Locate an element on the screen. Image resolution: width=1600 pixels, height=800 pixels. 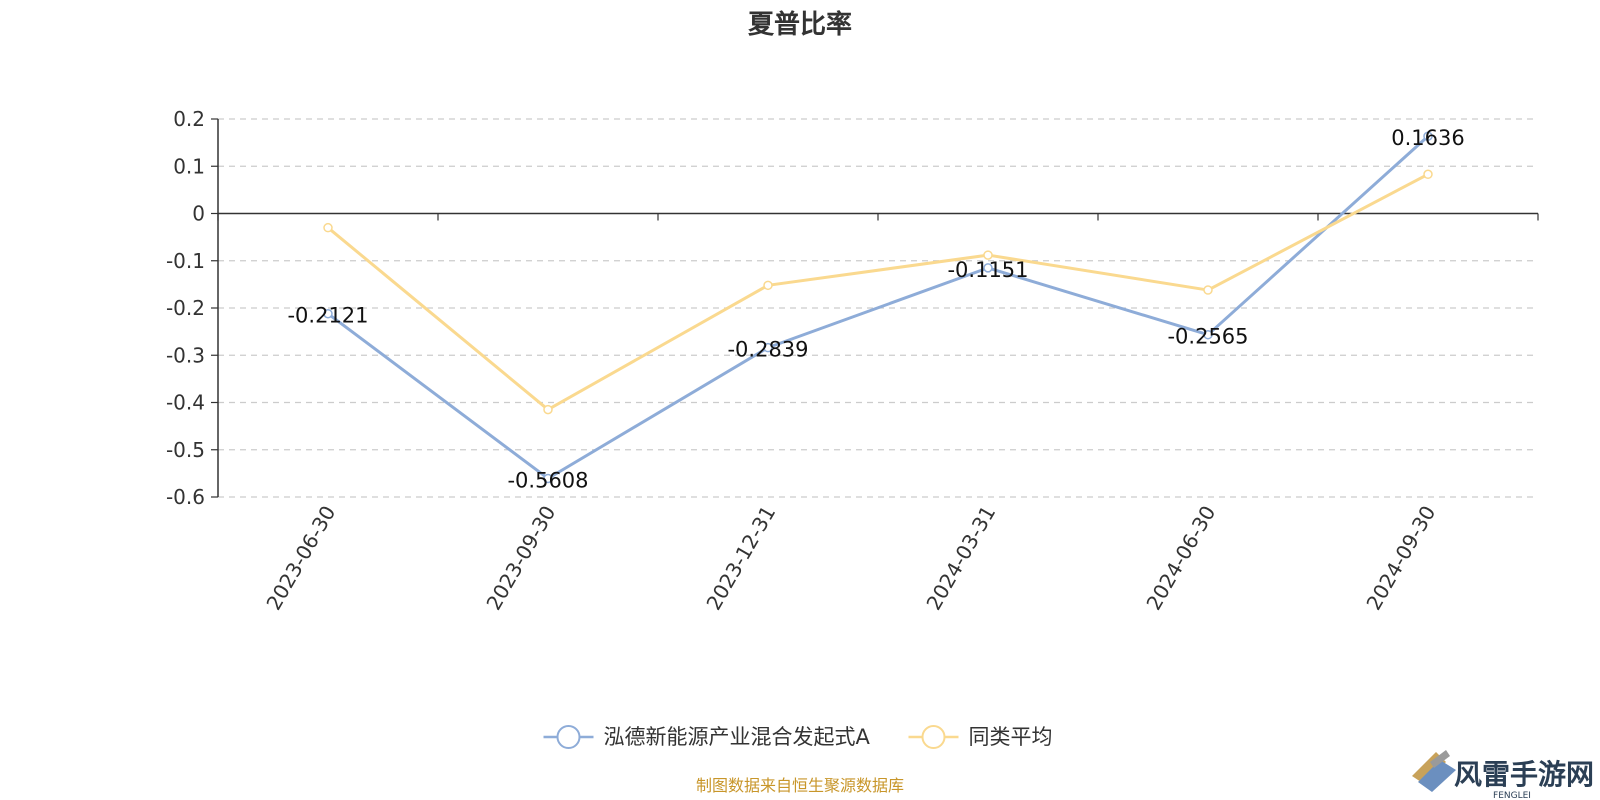
data-label: -0.5608 is located at coordinates (547, 480).